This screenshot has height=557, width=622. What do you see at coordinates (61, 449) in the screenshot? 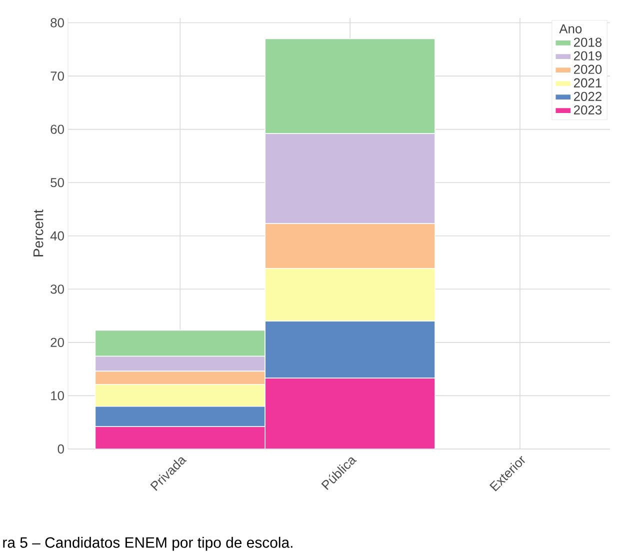
I see `y-tick-label: 0` at bounding box center [61, 449].